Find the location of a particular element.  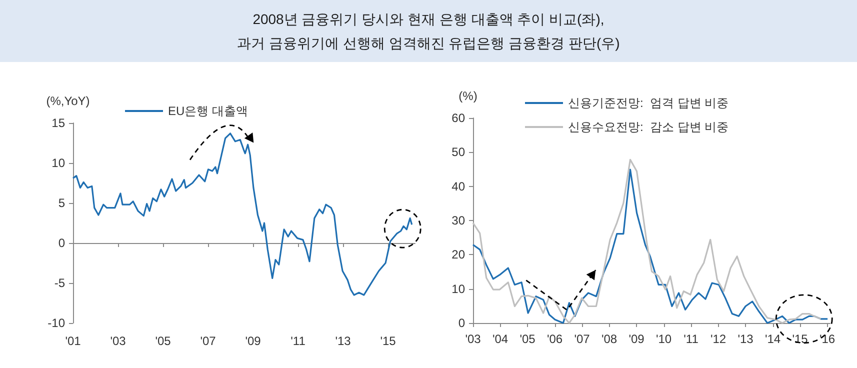

y-tick-label: 5 is located at coordinates (62, 203).